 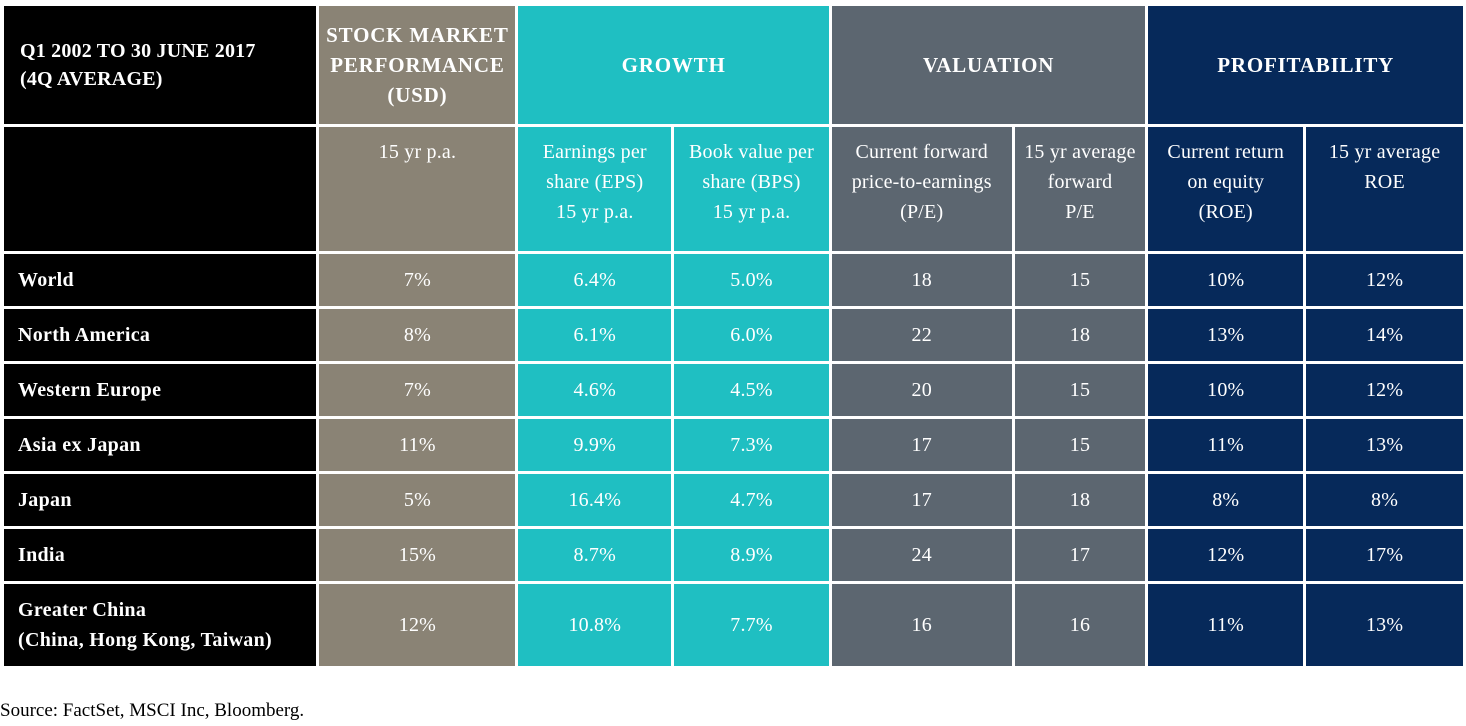 What do you see at coordinates (1226, 555) in the screenshot?
I see `cell-current-roe: 12%` at bounding box center [1226, 555].